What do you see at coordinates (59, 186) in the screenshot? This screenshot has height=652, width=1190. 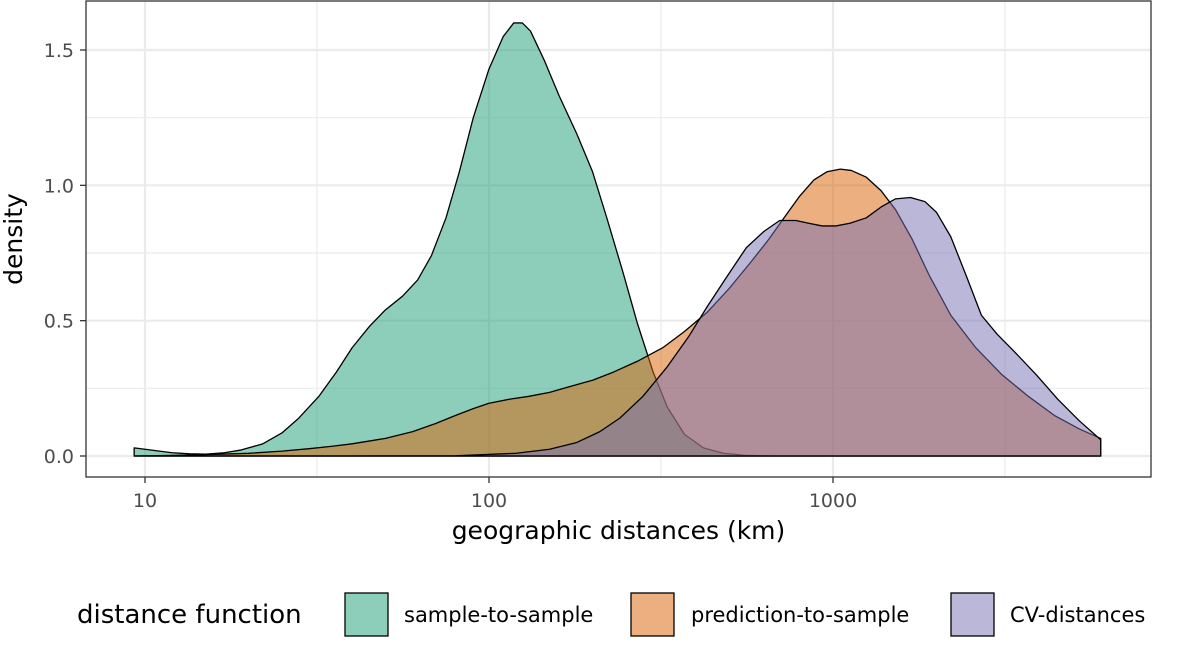 I see `y-tick-label: 1.0` at bounding box center [59, 186].